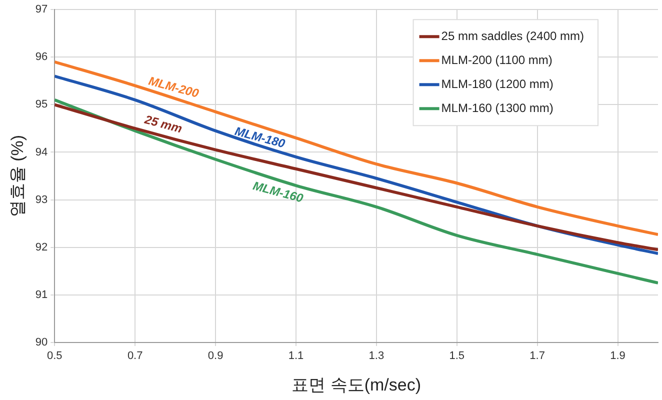 The height and width of the screenshot is (400, 662). What do you see at coordinates (296, 356) in the screenshot?
I see `x-tick-label: 1.1` at bounding box center [296, 356].